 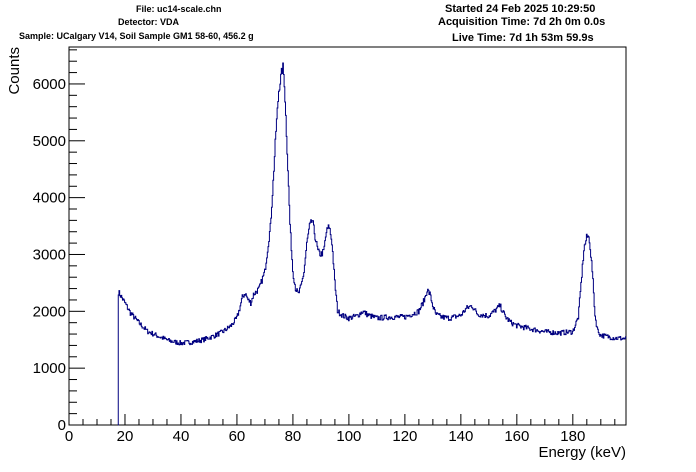 I want to click on x-tick-label: 20, so click(x=125, y=436).